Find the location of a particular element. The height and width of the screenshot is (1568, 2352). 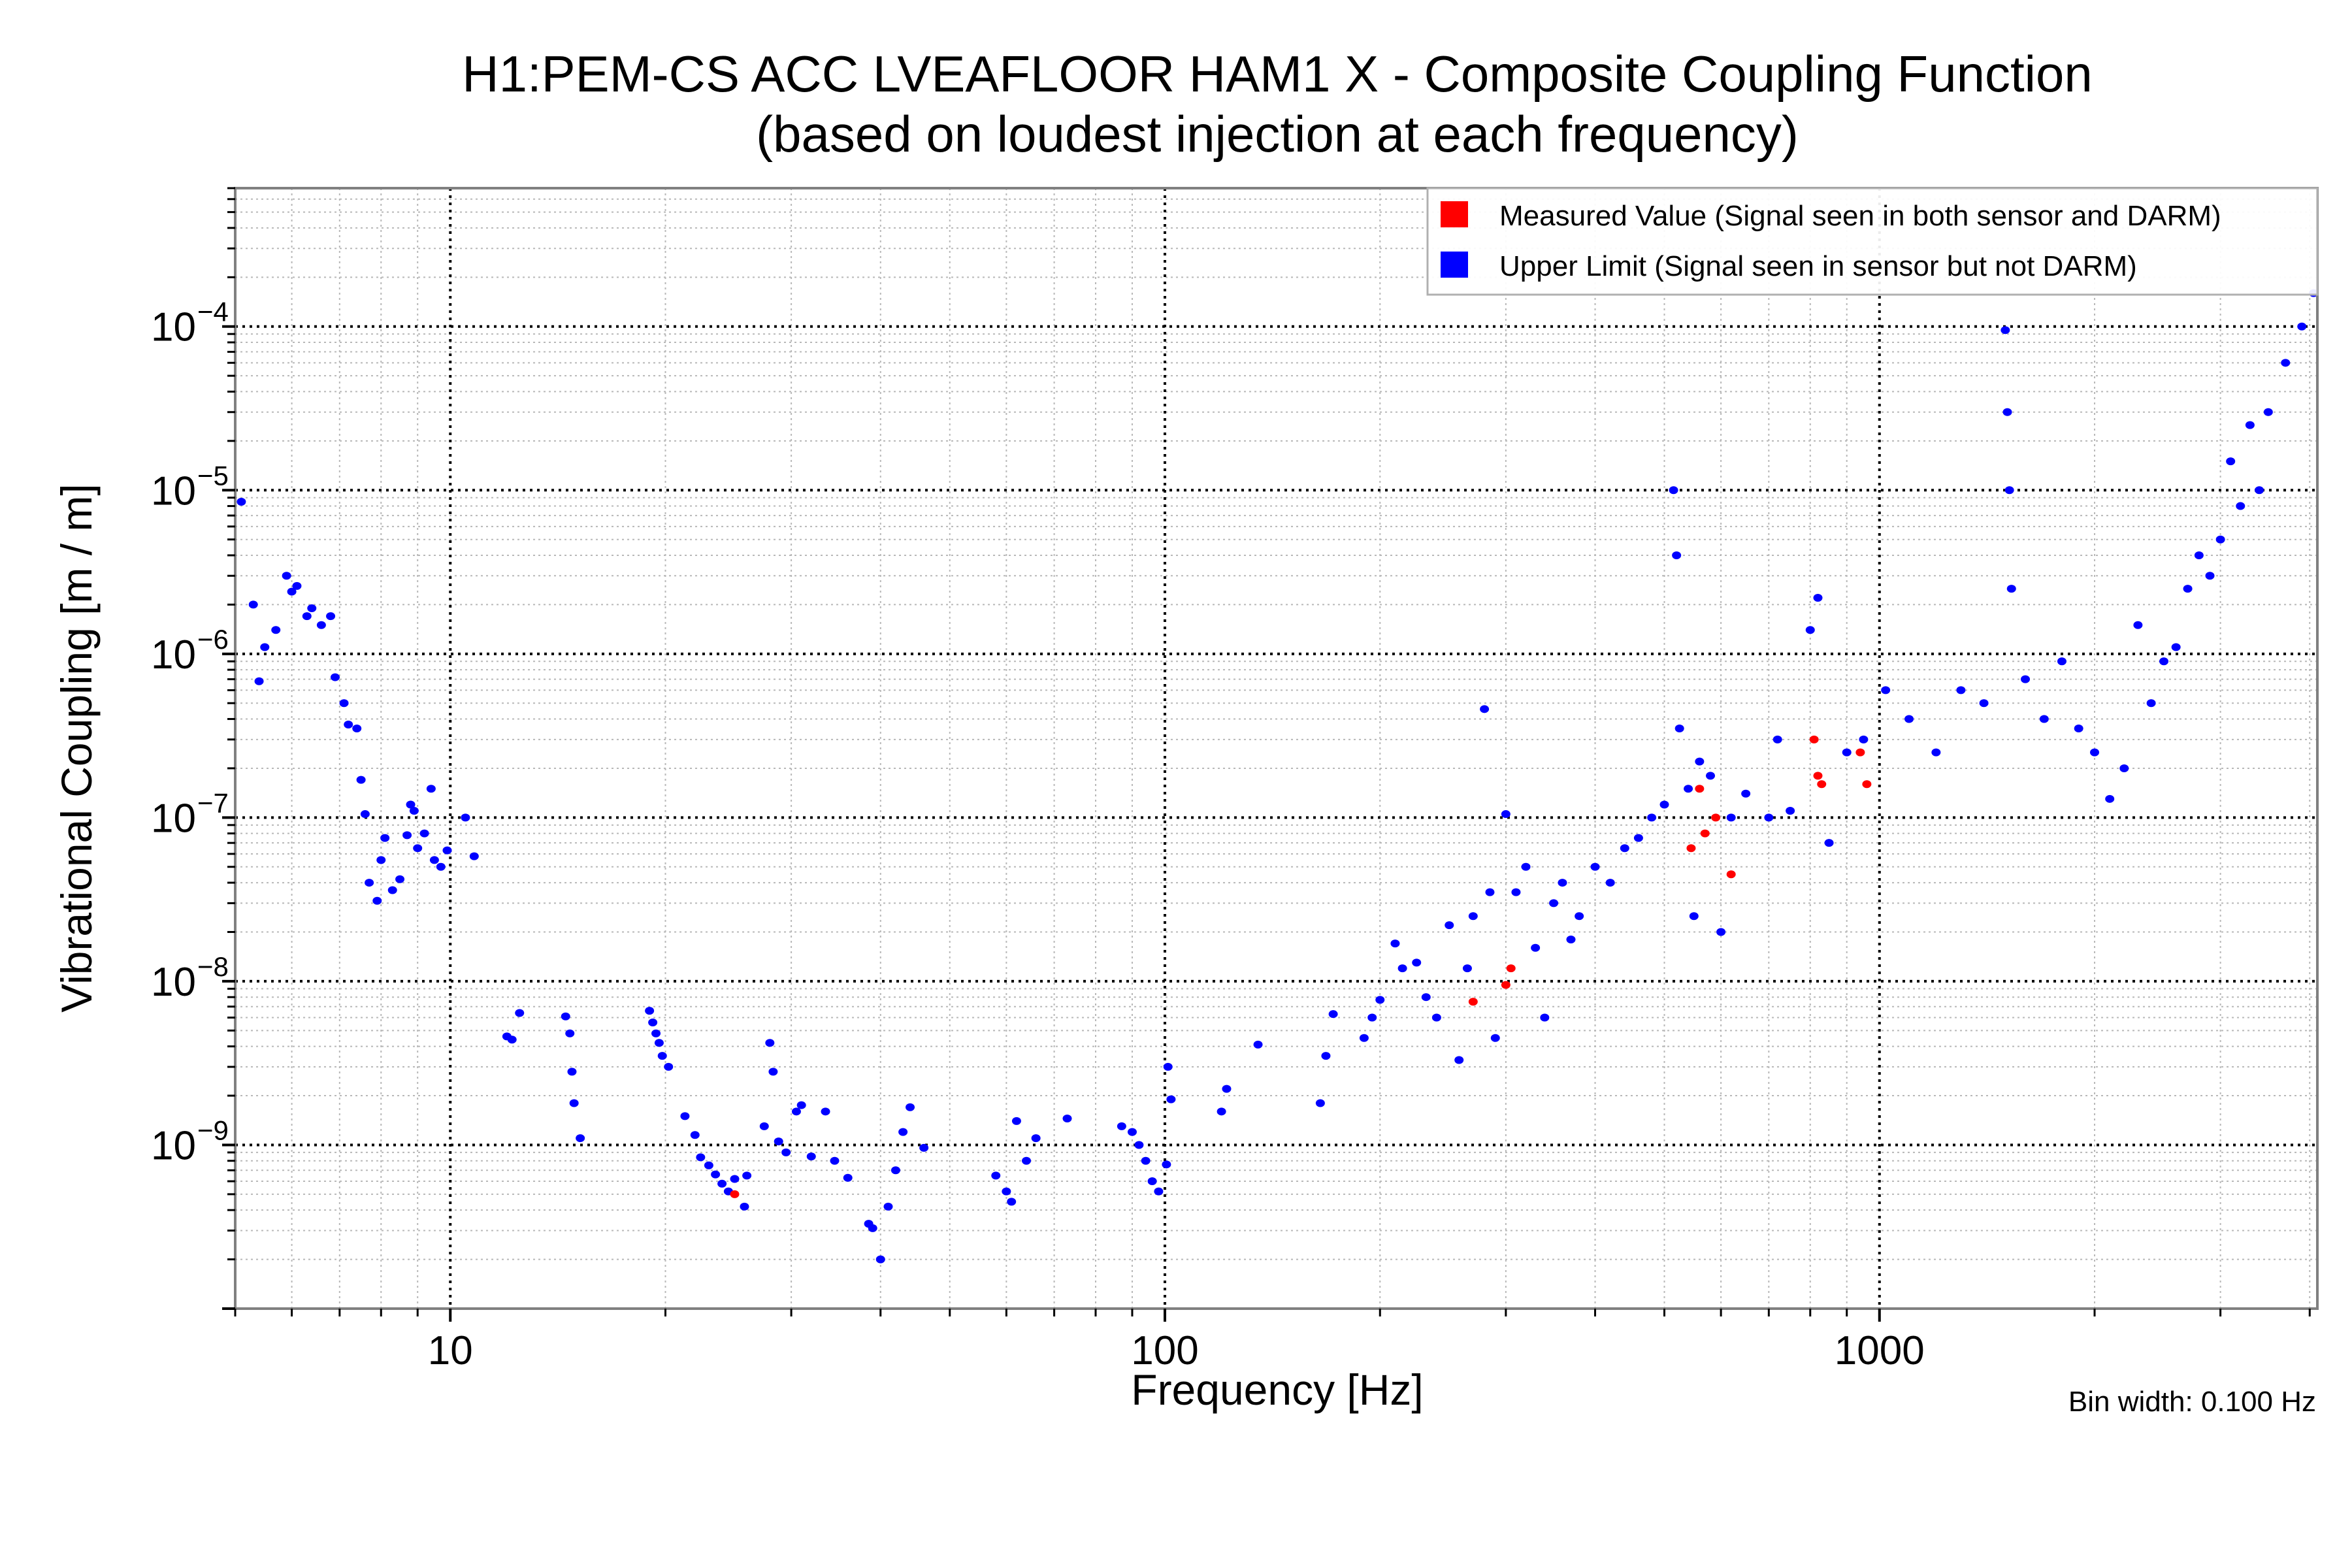

x-tick-label: 100 is located at coordinates (1164, 1350).